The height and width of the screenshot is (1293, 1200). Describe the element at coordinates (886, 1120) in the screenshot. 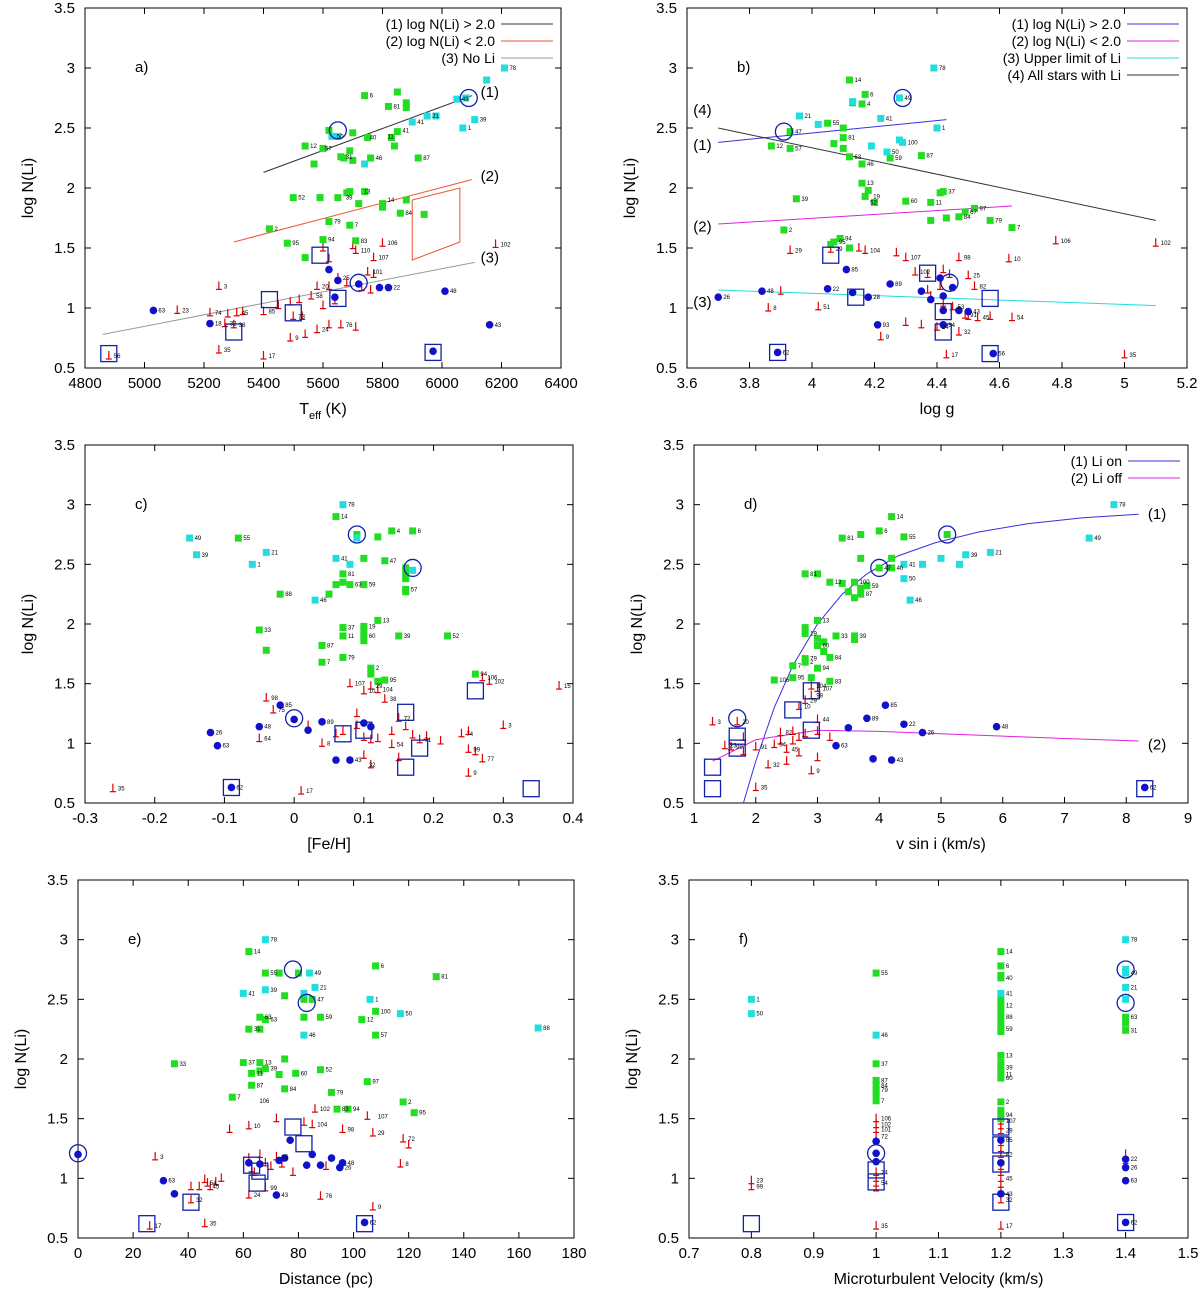

I see `point-label: 106` at that location.